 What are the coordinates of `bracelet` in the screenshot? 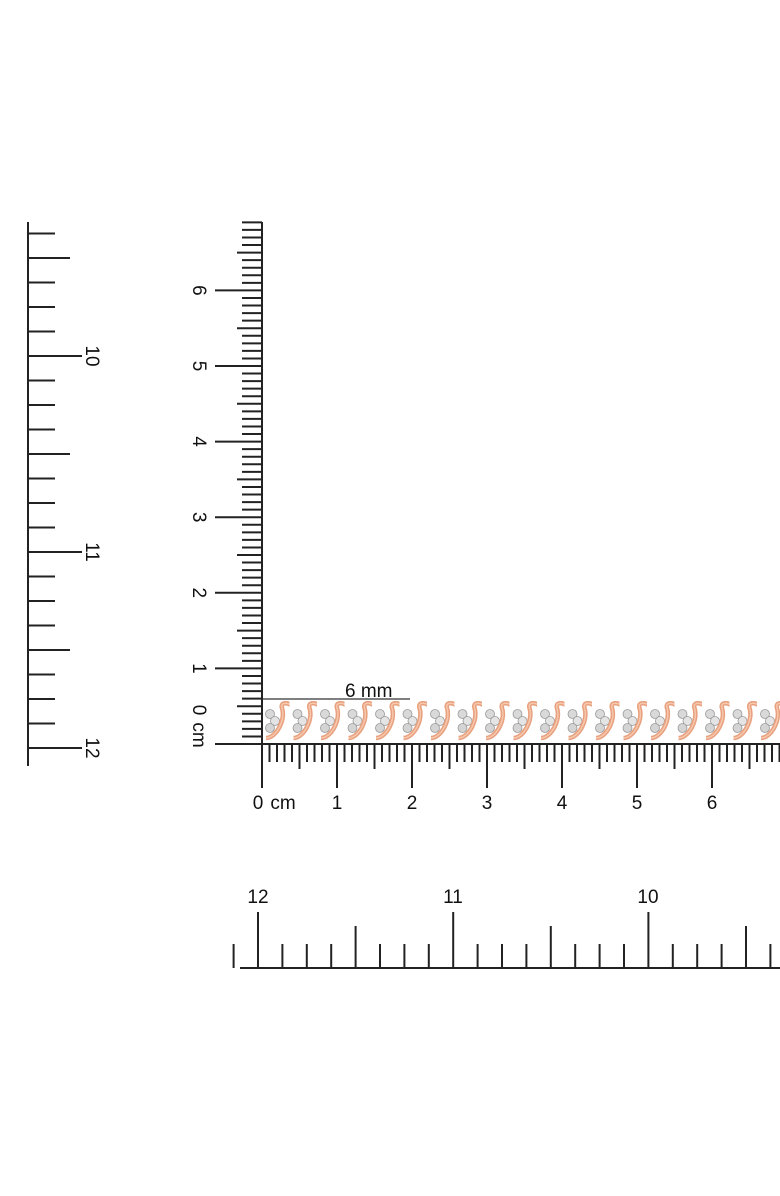 It's located at (521, 721).